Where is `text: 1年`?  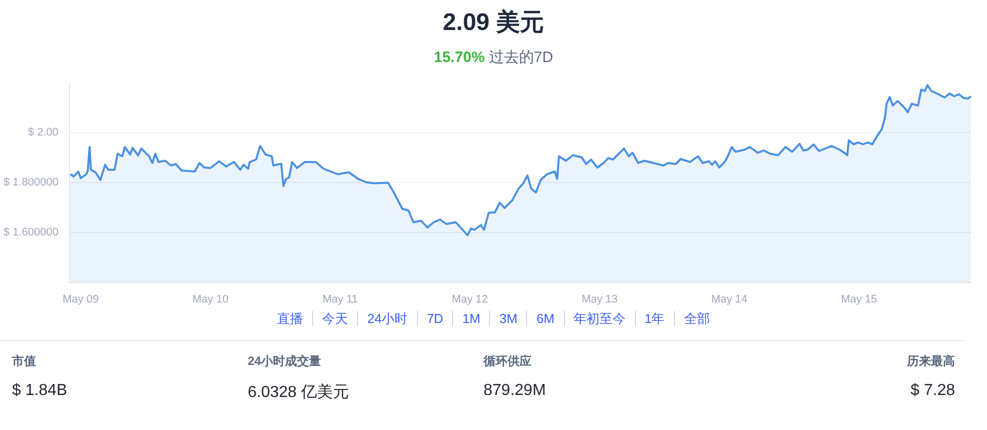 text: 1年 is located at coordinates (654, 318).